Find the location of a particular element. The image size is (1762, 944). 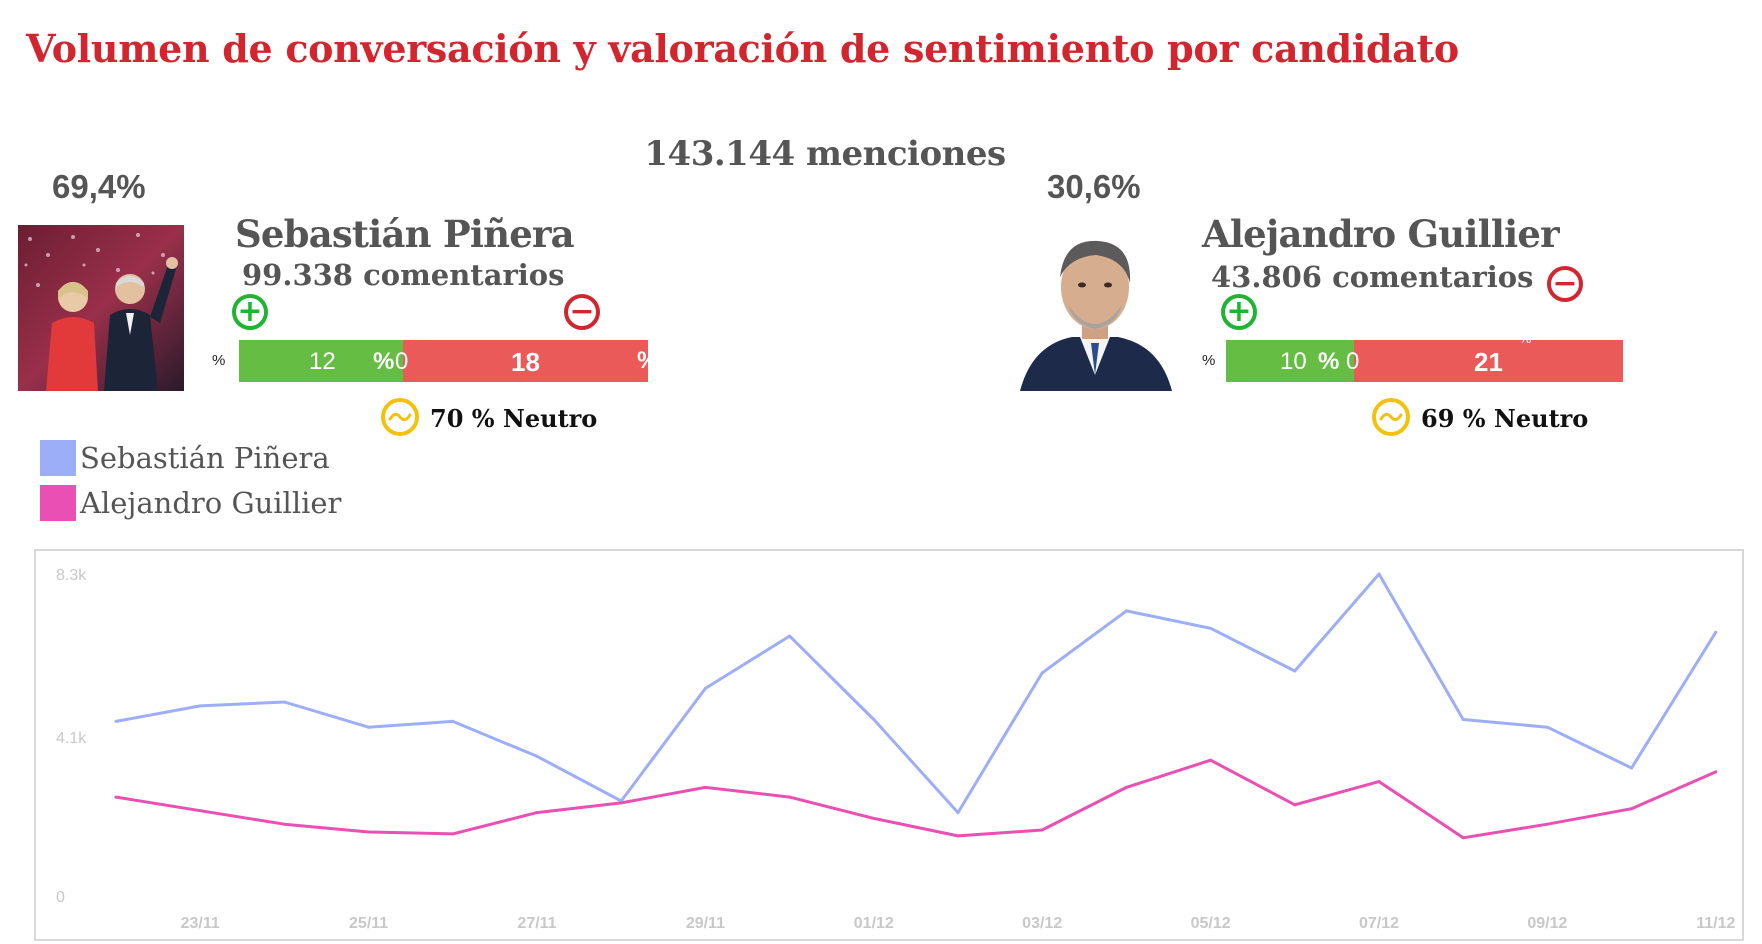

comments-pinera: 99.338 comentarios is located at coordinates (403, 275).